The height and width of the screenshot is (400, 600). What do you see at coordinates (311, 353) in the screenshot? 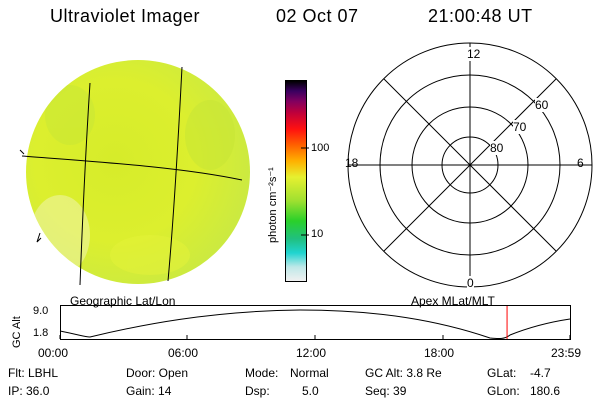
I see `x-tick-1200: 12:00` at bounding box center [311, 353].